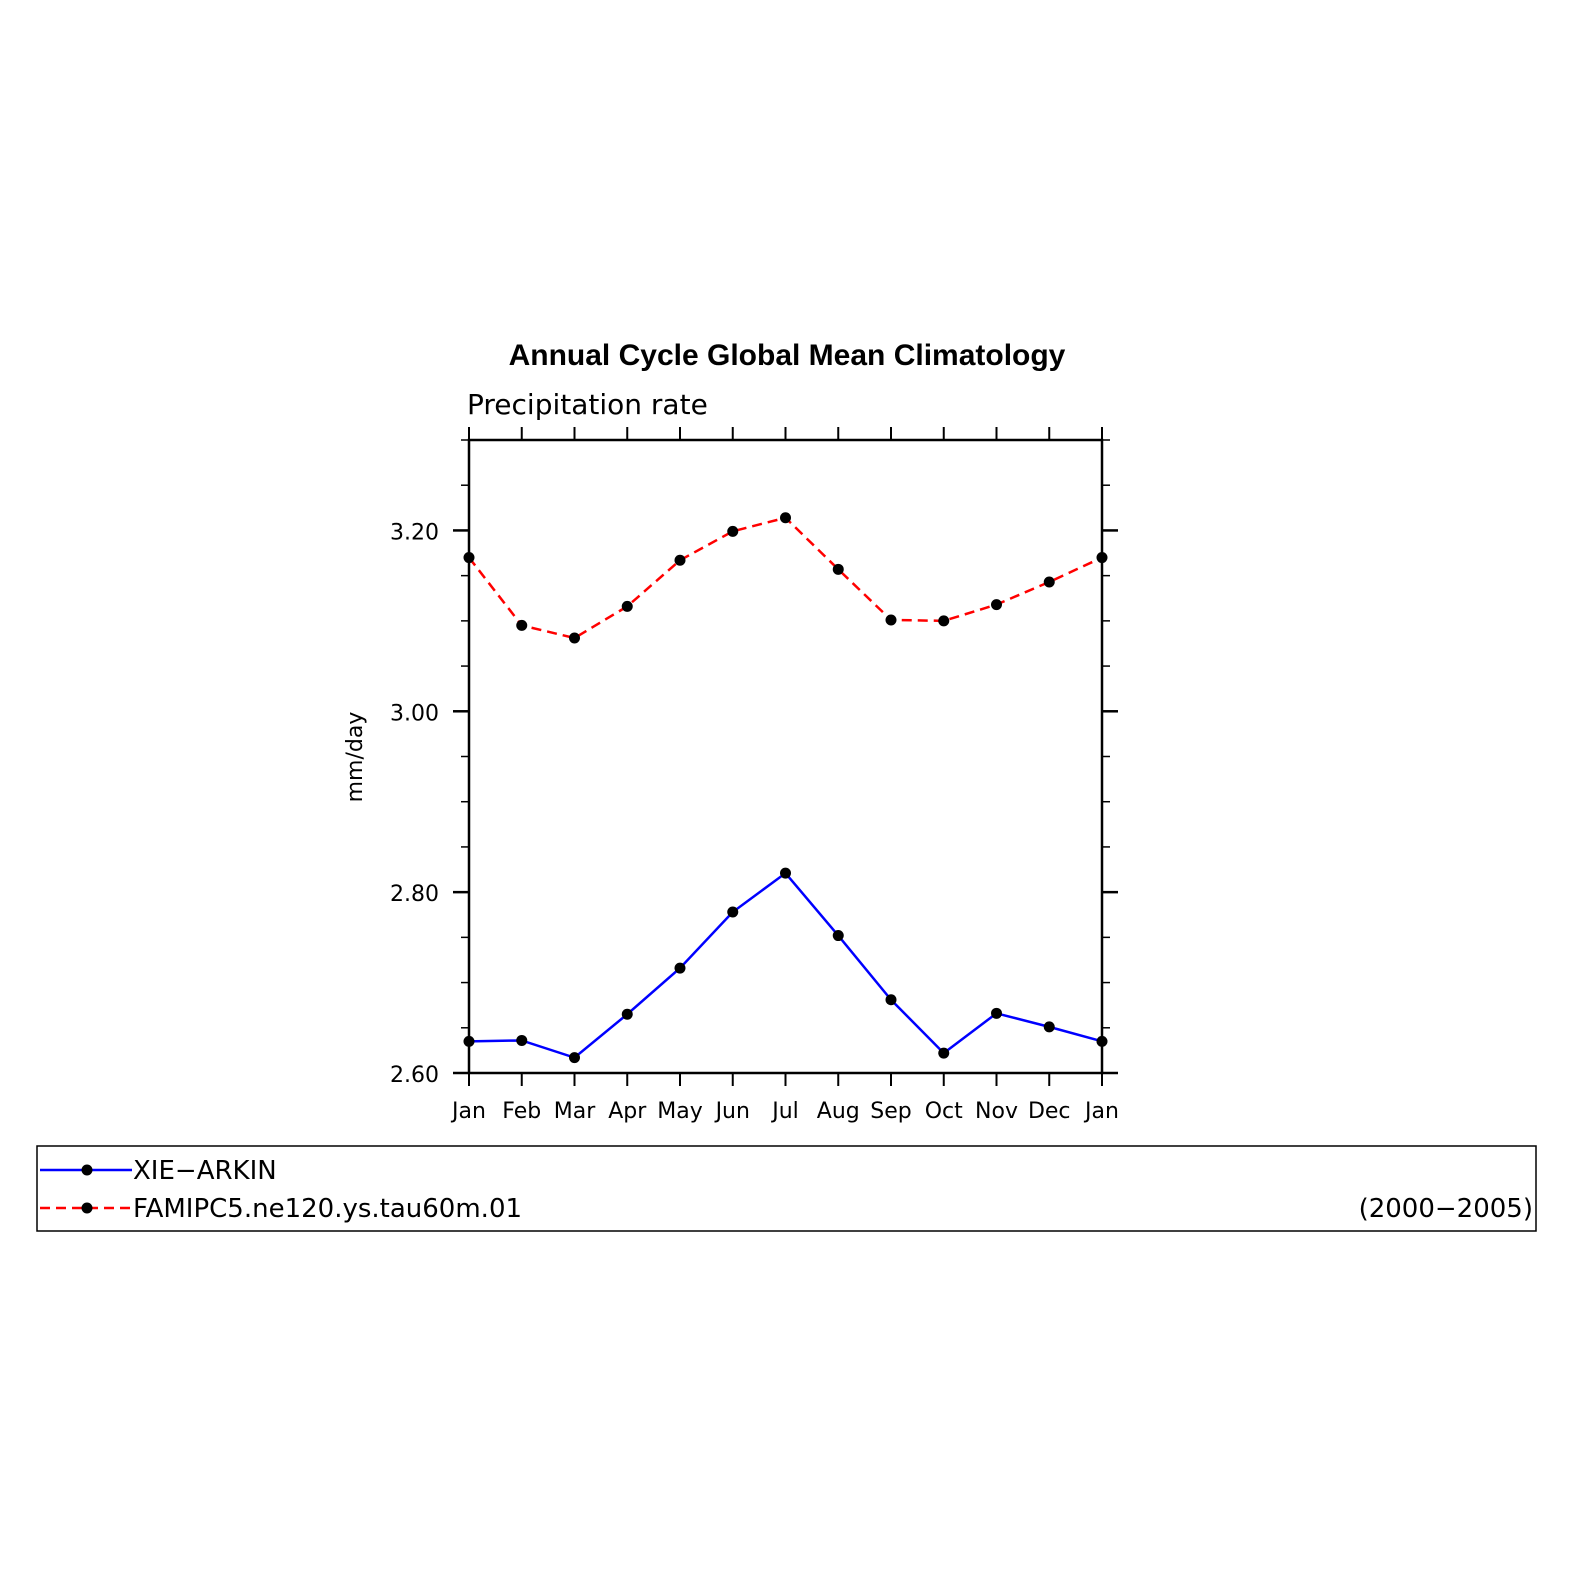 The image size is (1575, 1575). Describe the element at coordinates (414, 532) in the screenshot. I see `y-tick-label: 3.20` at that location.